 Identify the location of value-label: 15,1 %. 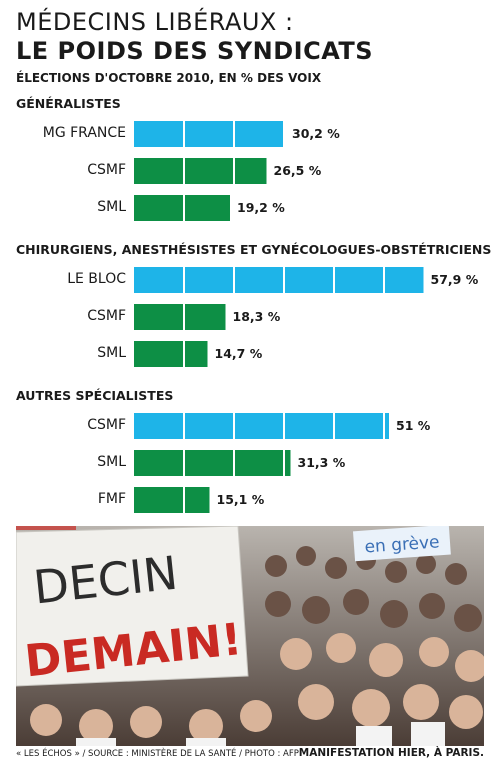
(240, 499).